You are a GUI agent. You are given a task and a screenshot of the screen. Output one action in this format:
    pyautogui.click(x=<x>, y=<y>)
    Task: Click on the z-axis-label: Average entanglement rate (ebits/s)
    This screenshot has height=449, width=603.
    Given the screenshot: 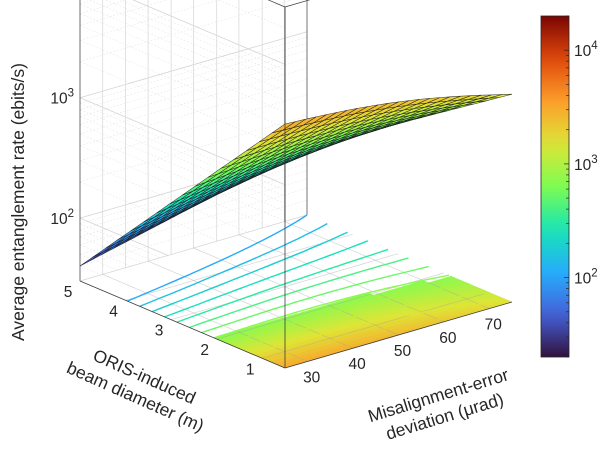 What is the action you would take?
    pyautogui.click(x=18, y=202)
    